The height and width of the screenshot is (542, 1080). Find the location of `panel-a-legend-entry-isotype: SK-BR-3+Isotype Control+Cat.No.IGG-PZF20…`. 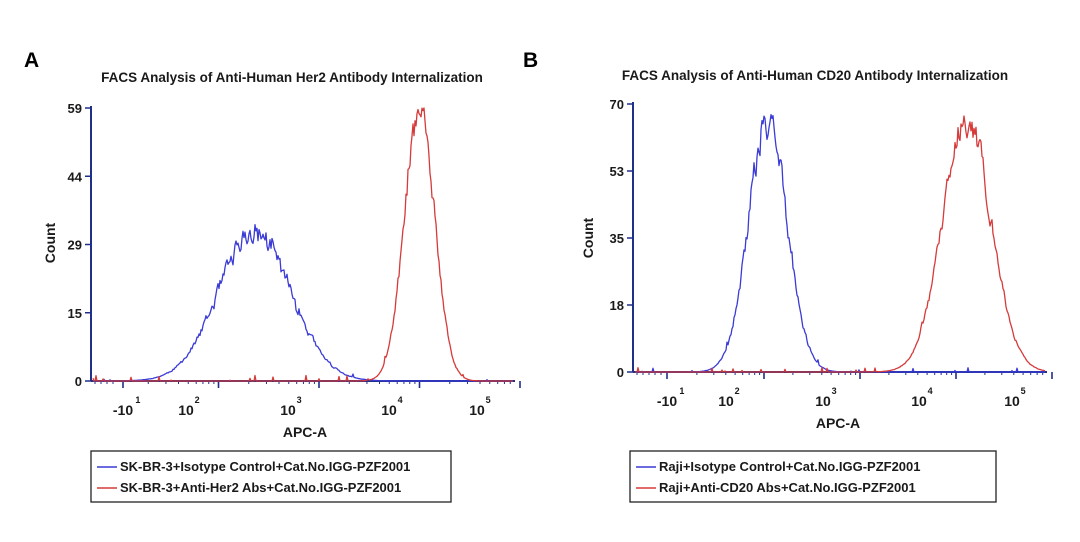

panel-a-legend-entry-isotype: SK-BR-3+Isotype Control+Cat.No.IGG-PZF20… is located at coordinates (265, 466).